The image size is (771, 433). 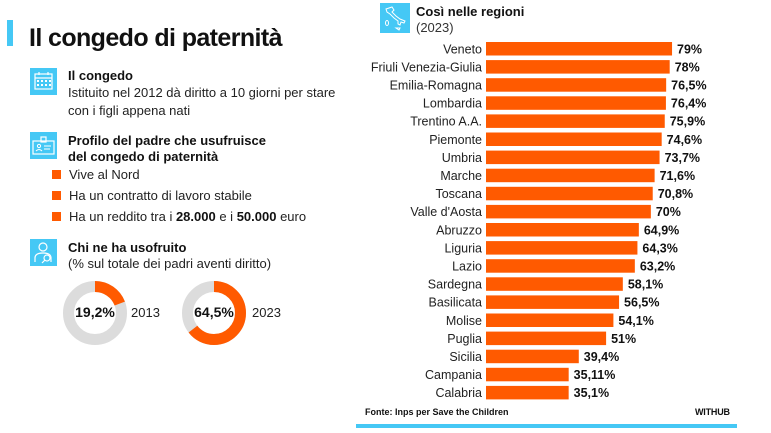 I want to click on profilo-heading-line2: del congedo di paternità, so click(x=143, y=156).